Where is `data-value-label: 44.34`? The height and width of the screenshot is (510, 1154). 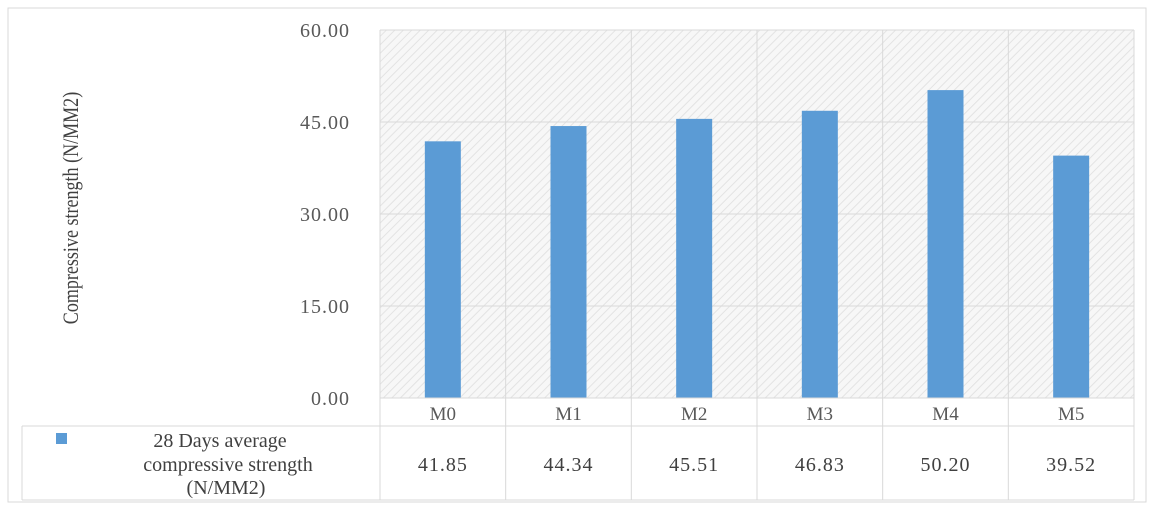
data-value-label: 44.34 is located at coordinates (569, 465).